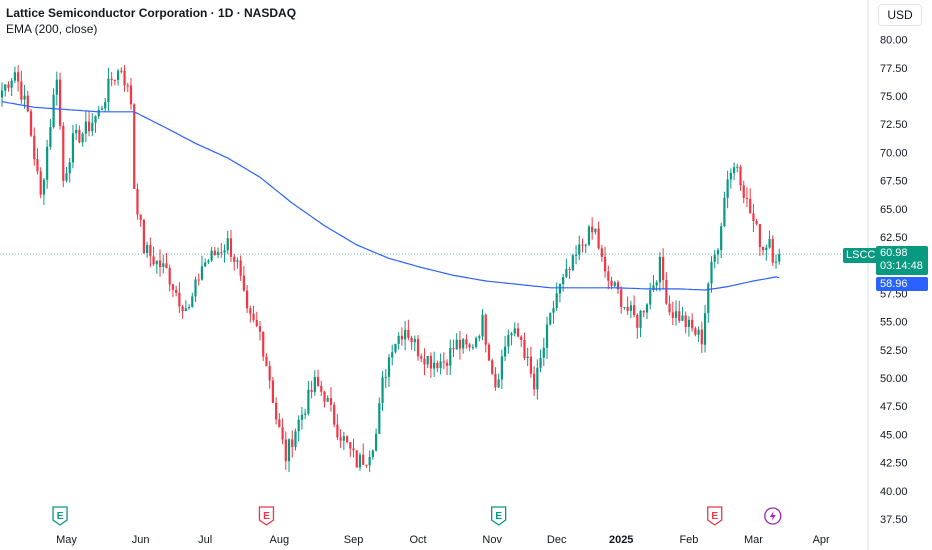 Image resolution: width=932 pixels, height=550 pixels. What do you see at coordinates (894, 238) in the screenshot?
I see `y-tick-label: 62.50` at bounding box center [894, 238].